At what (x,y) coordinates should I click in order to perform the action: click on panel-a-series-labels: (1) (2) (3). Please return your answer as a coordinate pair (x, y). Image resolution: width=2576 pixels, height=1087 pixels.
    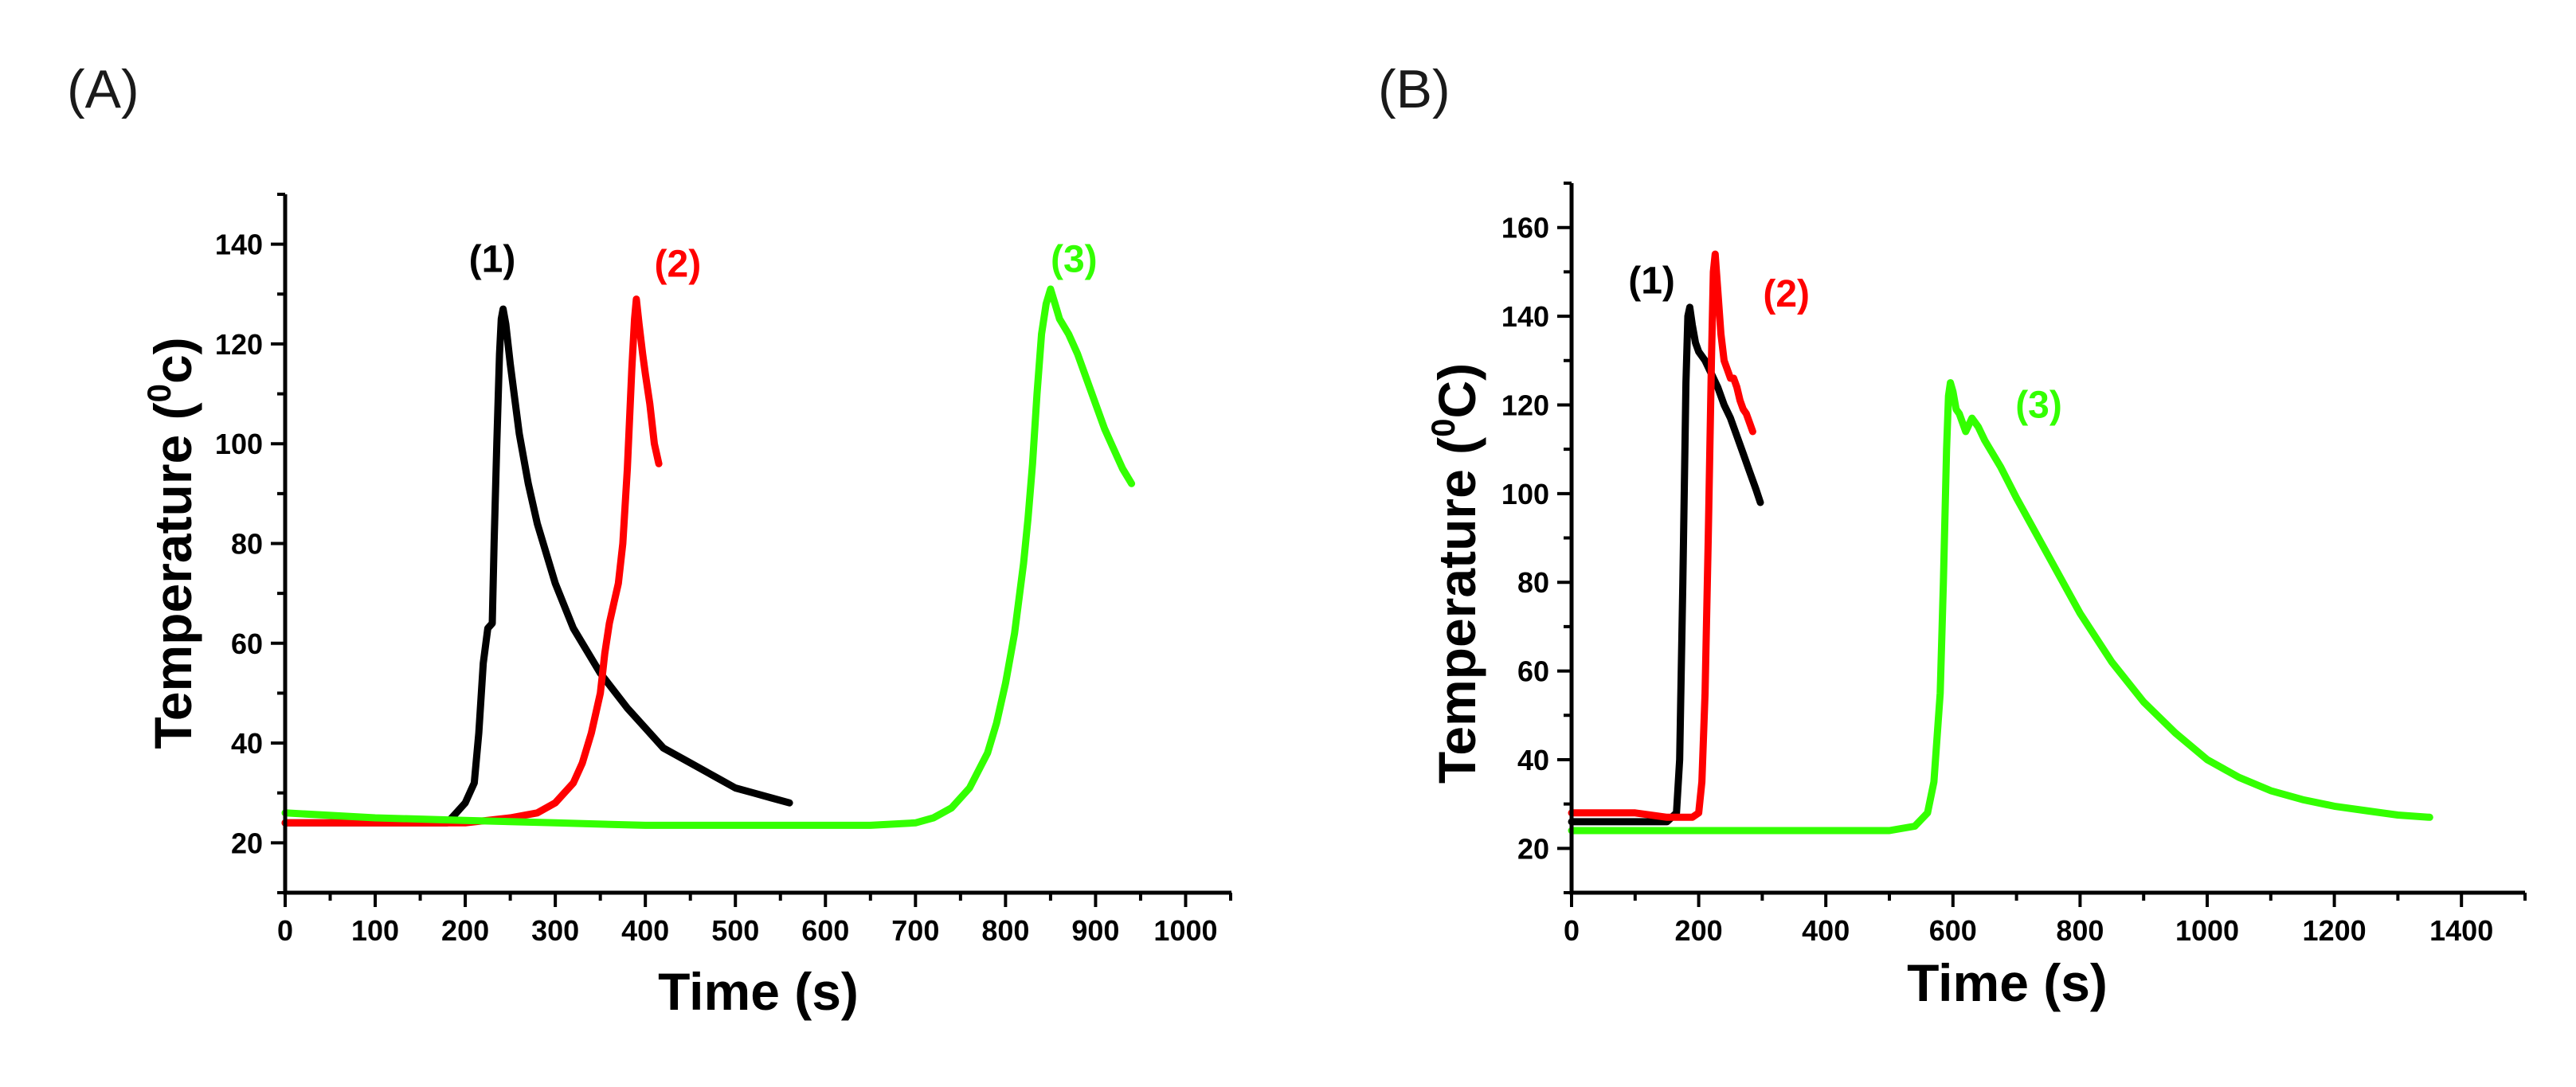
    Looking at the image, I should click on (783, 261).